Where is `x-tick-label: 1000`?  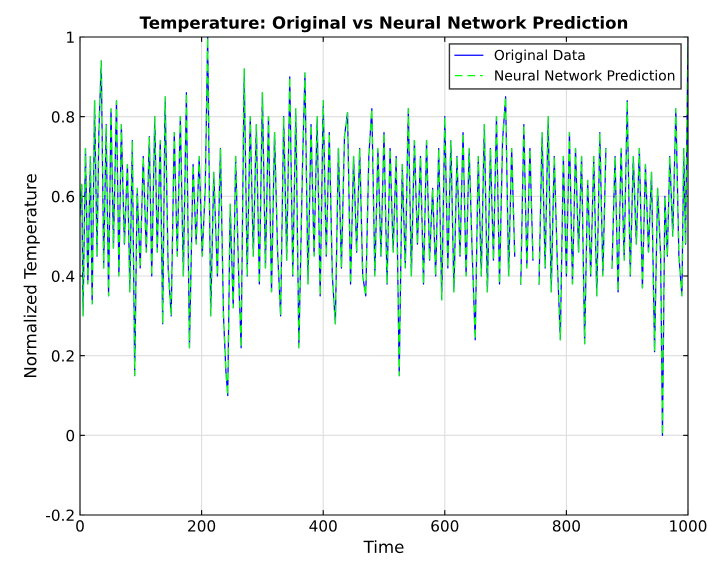 x-tick-label: 1000 is located at coordinates (688, 526).